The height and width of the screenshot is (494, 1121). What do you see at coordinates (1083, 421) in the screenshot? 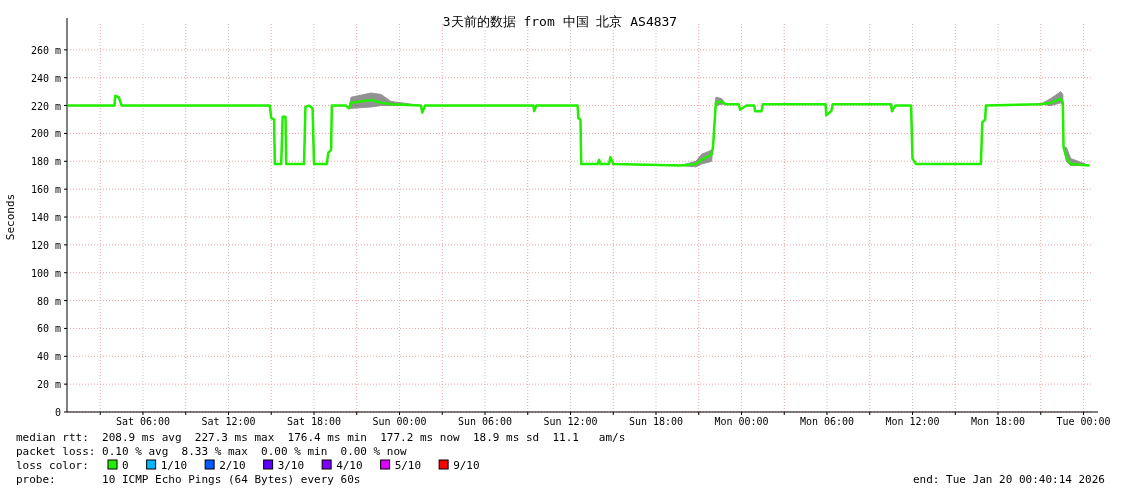
I see `x-tick-label: Tue 00:00` at bounding box center [1083, 421].